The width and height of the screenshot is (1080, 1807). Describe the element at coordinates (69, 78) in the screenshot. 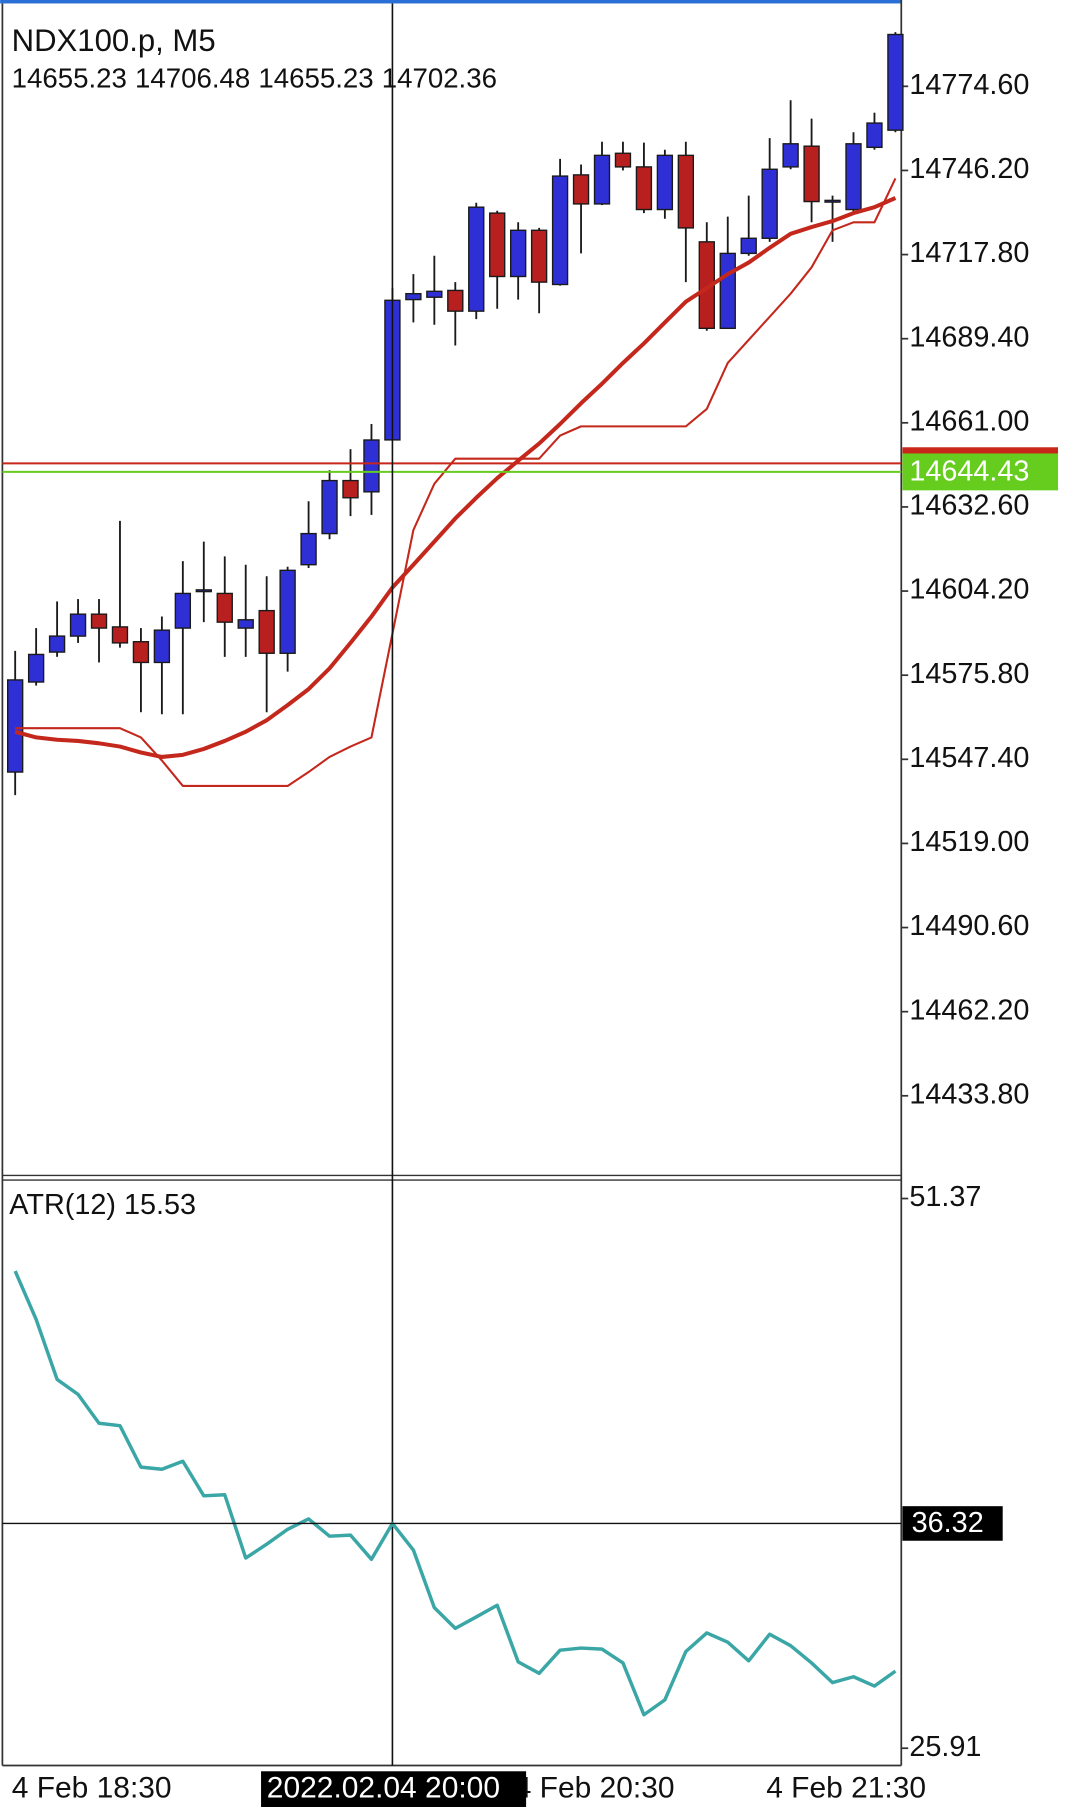

I see `open-value: 14655.23` at that location.